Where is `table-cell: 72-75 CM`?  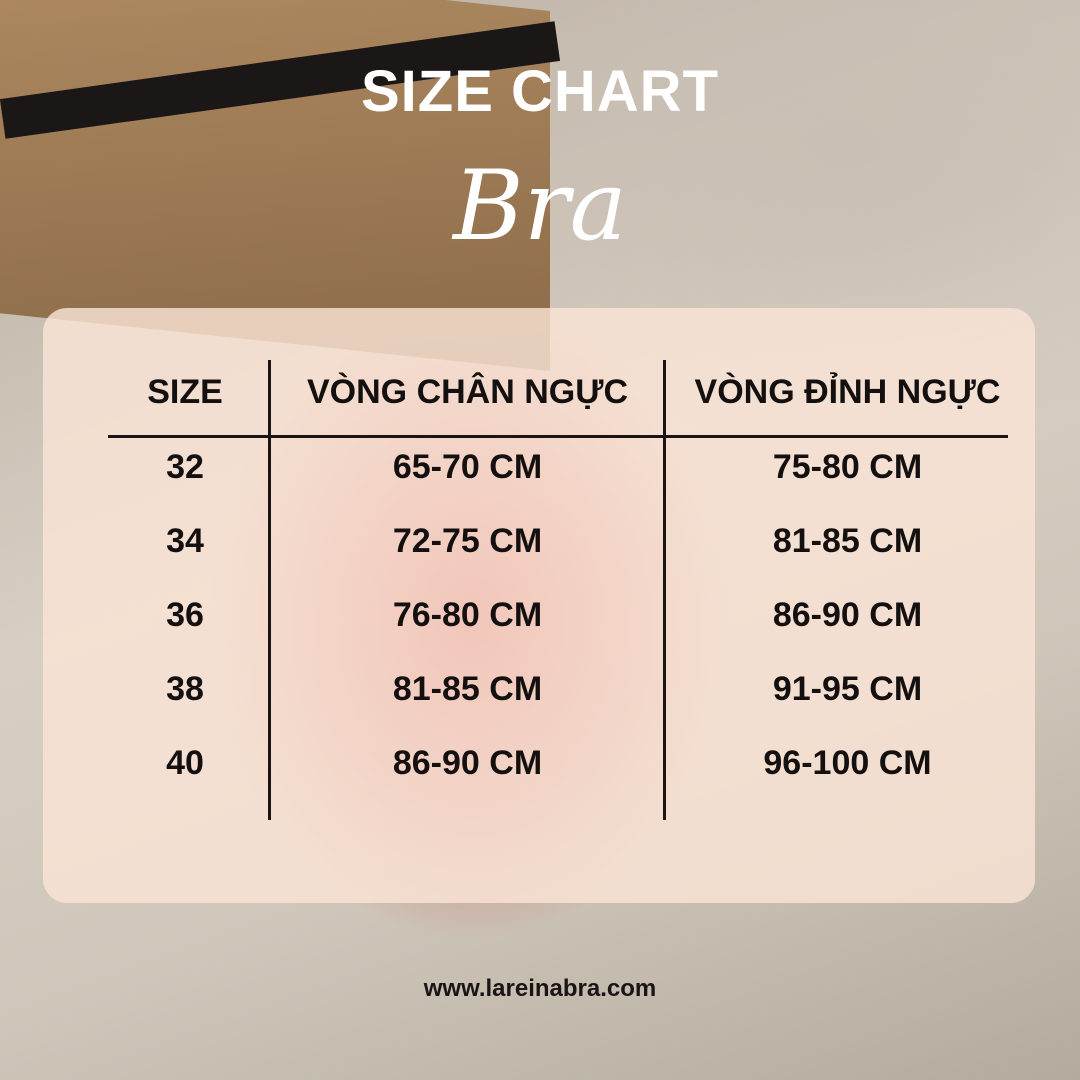 table-cell: 72-75 CM is located at coordinates (467, 541).